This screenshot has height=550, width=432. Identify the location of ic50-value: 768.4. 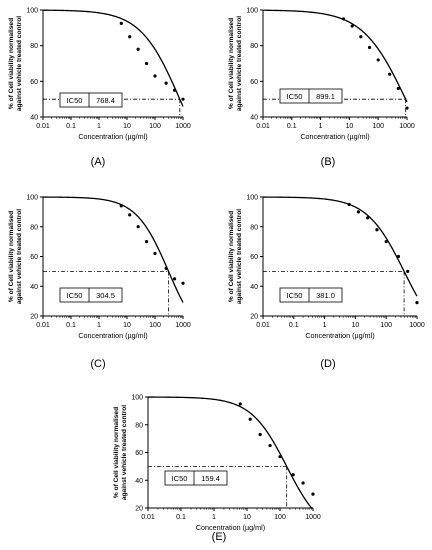
(105, 100).